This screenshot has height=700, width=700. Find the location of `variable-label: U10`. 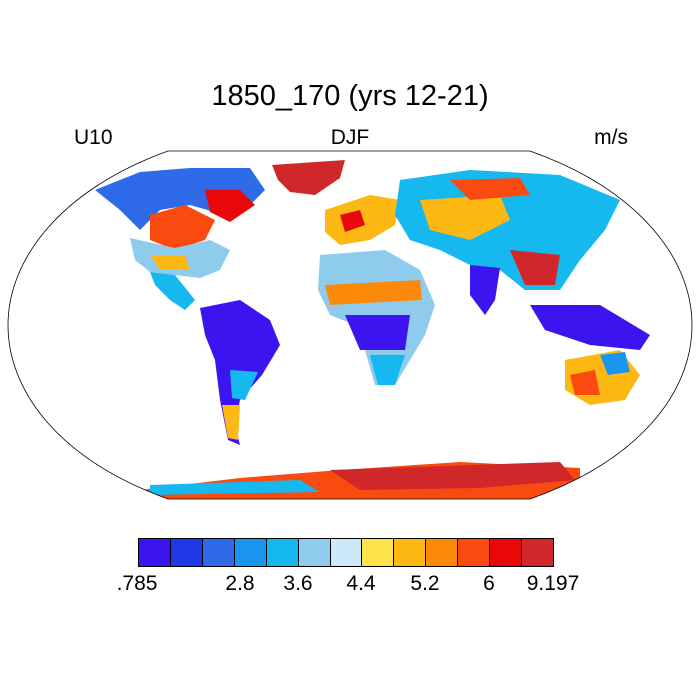

variable-label: U10 is located at coordinates (93, 137).